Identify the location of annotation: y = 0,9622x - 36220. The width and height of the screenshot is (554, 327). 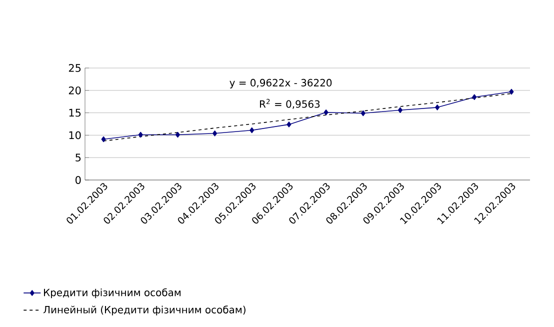
(281, 83).